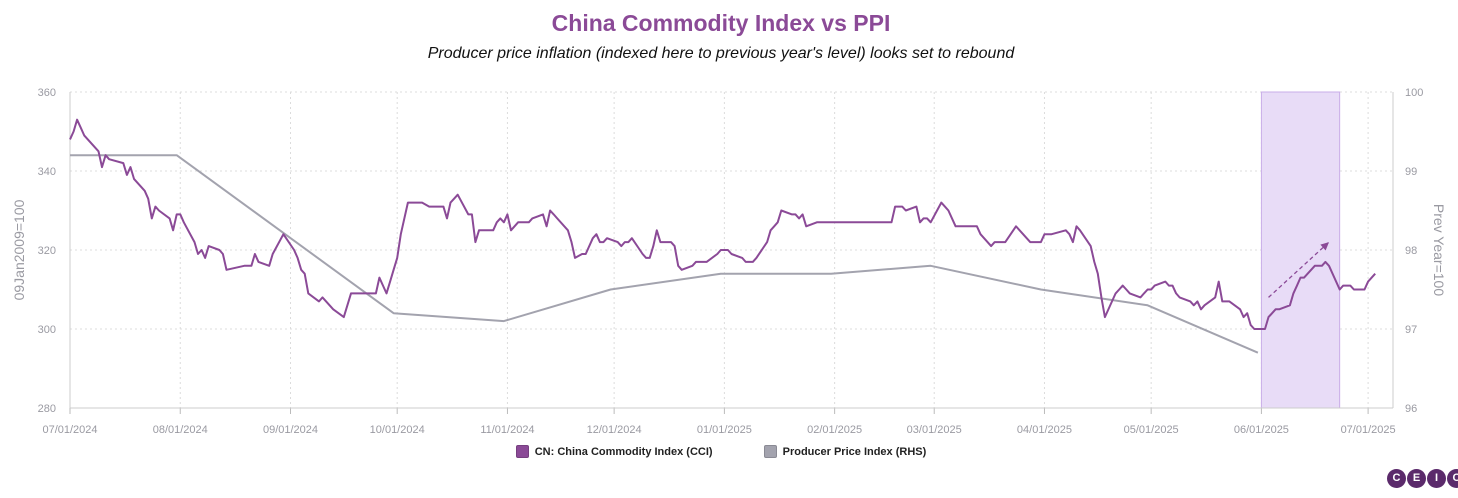 The image size is (1458, 498). I want to click on y-tick-label: 360, so click(47, 93).